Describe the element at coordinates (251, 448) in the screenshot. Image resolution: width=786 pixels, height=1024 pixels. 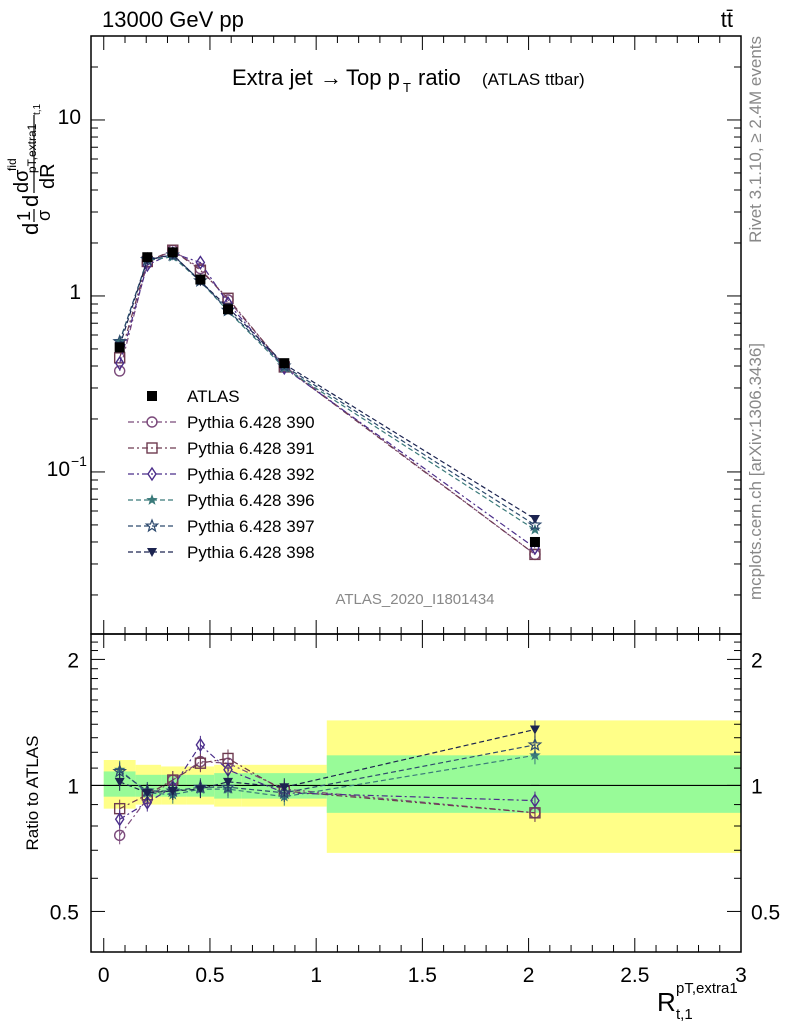
I see `legend-label: Pythia 6.428 391` at that location.